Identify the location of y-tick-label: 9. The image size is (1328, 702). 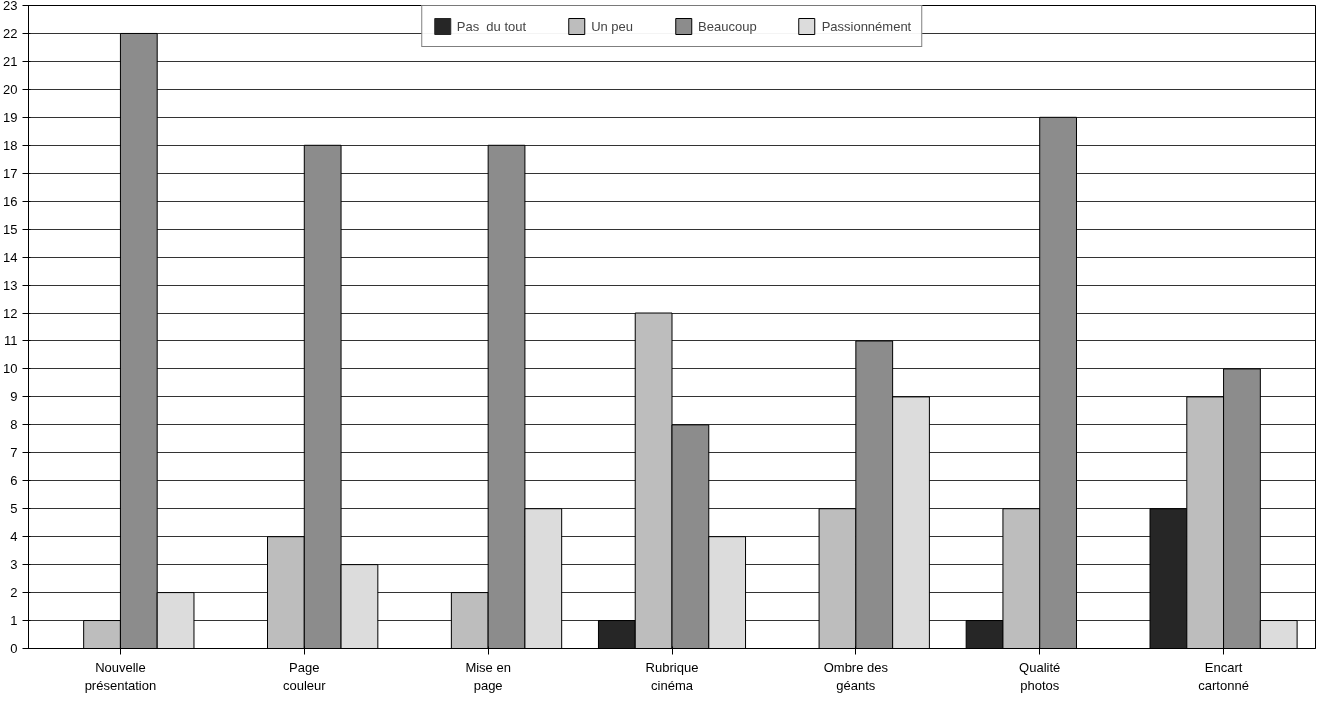
(14, 397).